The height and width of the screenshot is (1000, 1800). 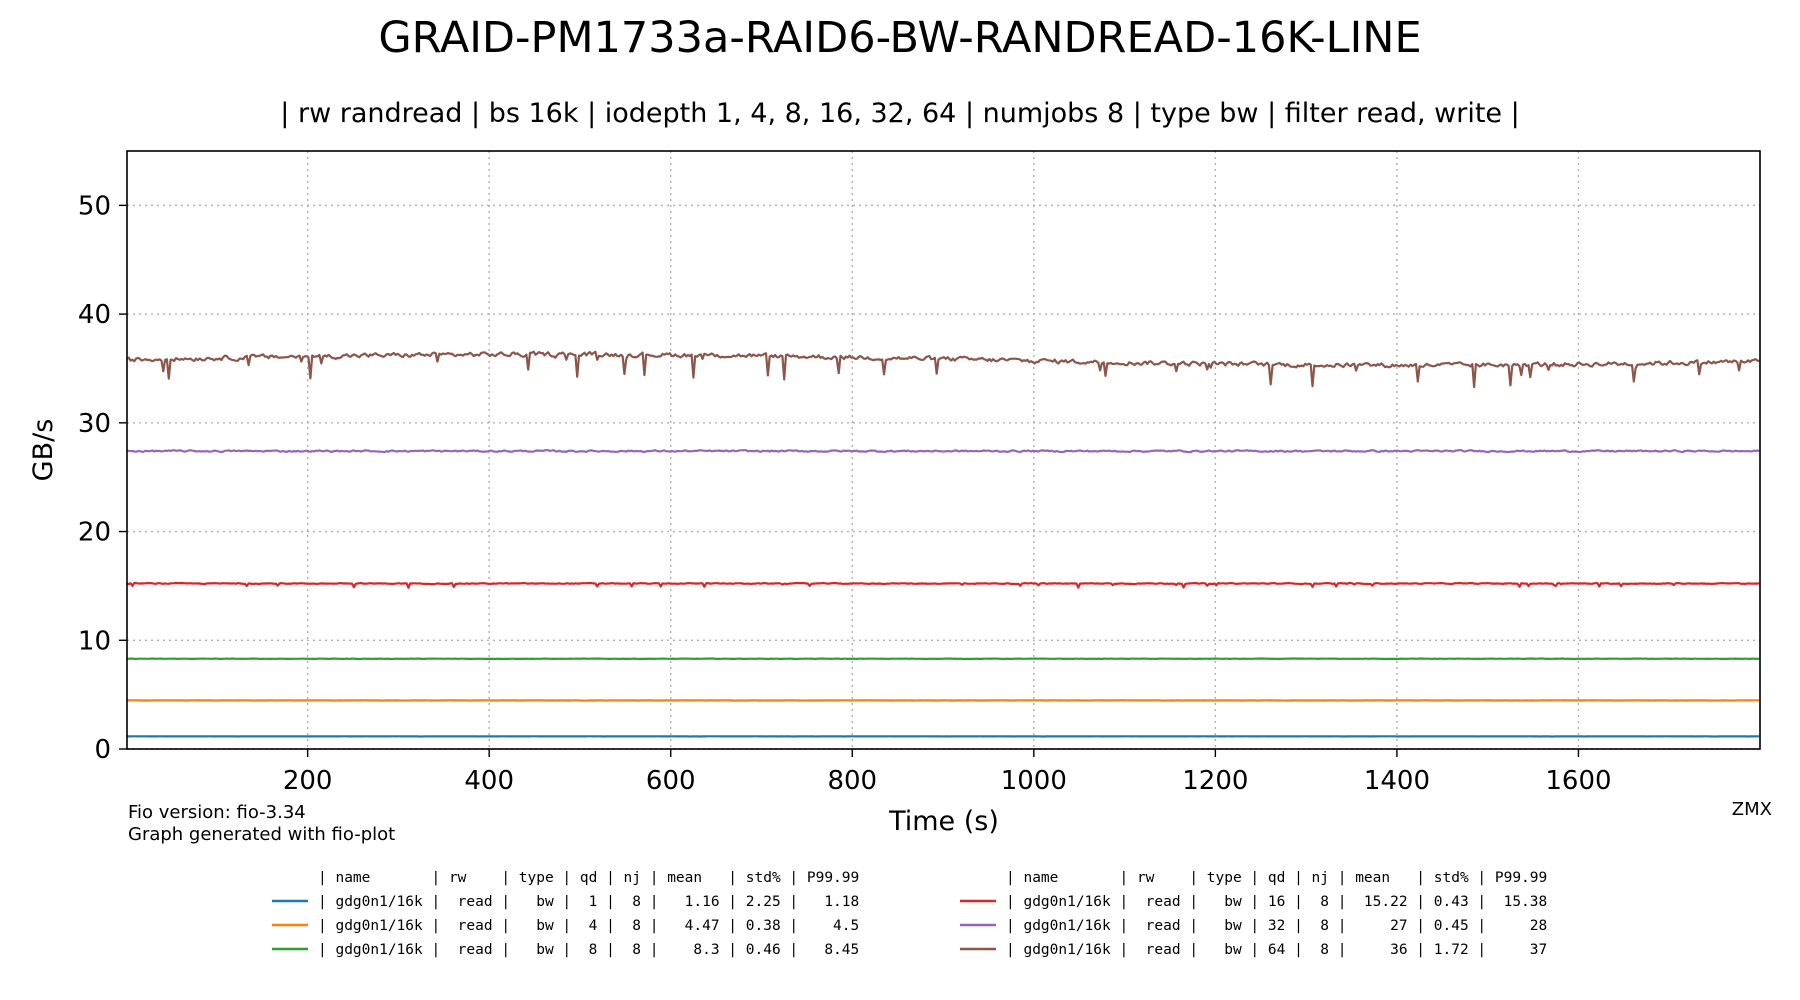 I want to click on x-tick-label: 400, so click(x=489, y=781).